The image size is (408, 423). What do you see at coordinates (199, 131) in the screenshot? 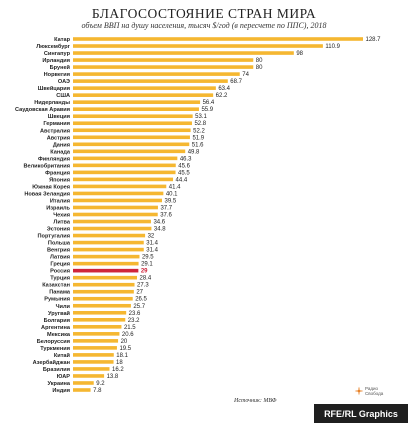
I see `value-label: 52.2` at bounding box center [199, 131].